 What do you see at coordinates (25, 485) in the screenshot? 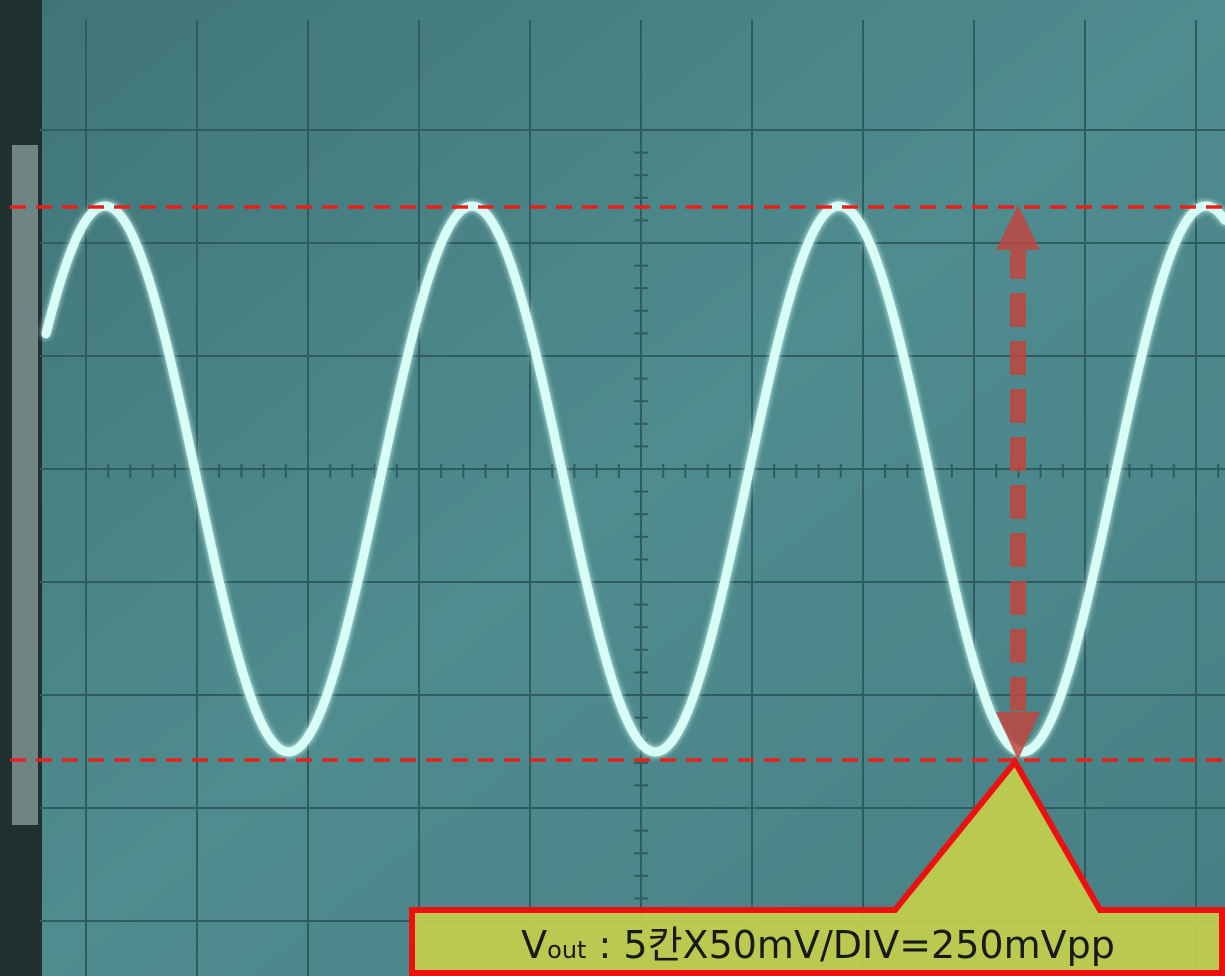
I see `bezel-bar` at bounding box center [25, 485].